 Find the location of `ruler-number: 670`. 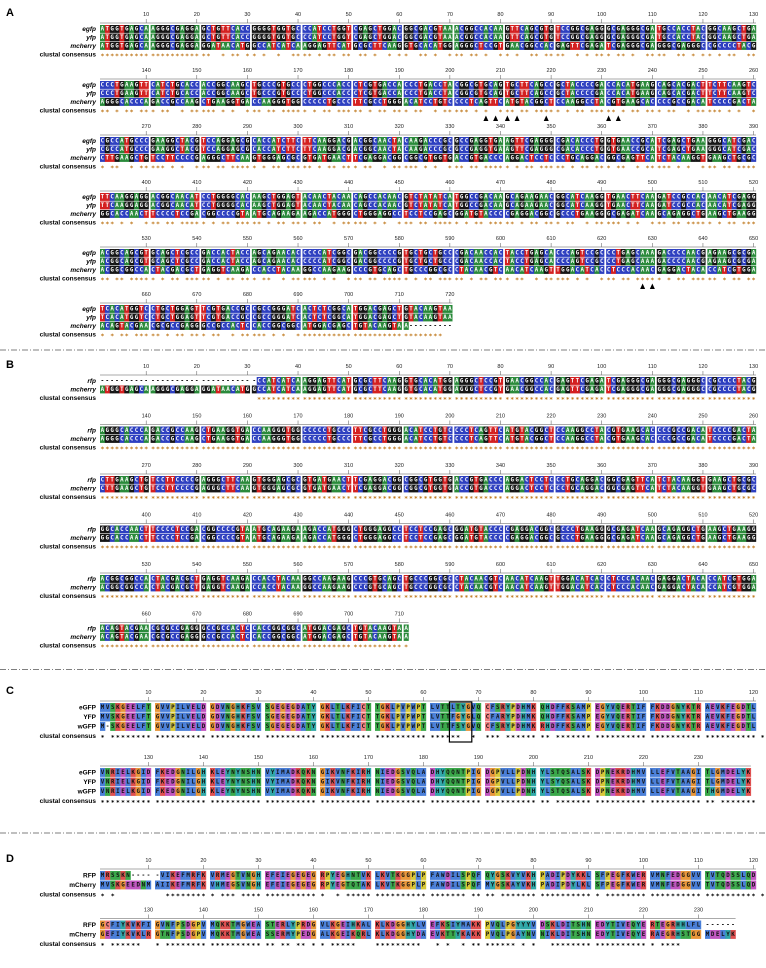

ruler-number: 670 is located at coordinates (196, 295).